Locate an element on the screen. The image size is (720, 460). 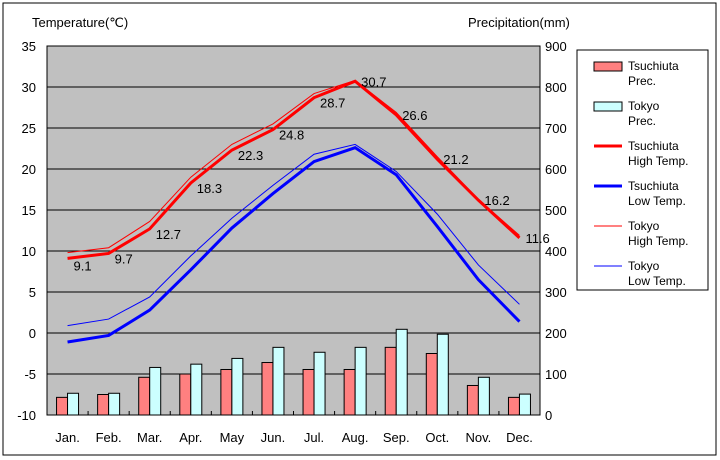
right-tick-label: 100 is located at coordinates (556, 374).